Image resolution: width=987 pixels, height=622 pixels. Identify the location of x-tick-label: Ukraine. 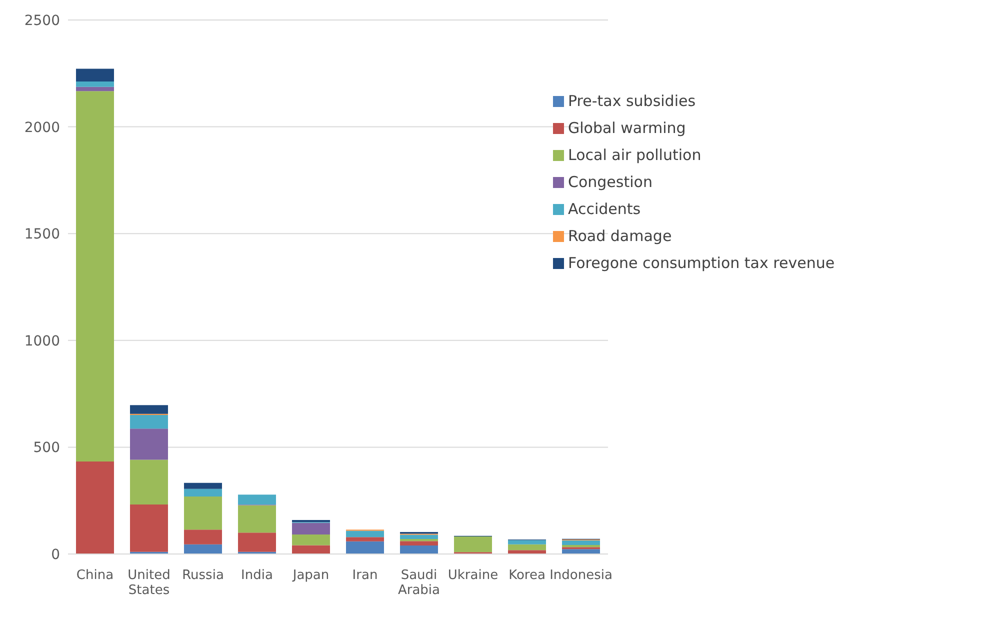
(473, 575).